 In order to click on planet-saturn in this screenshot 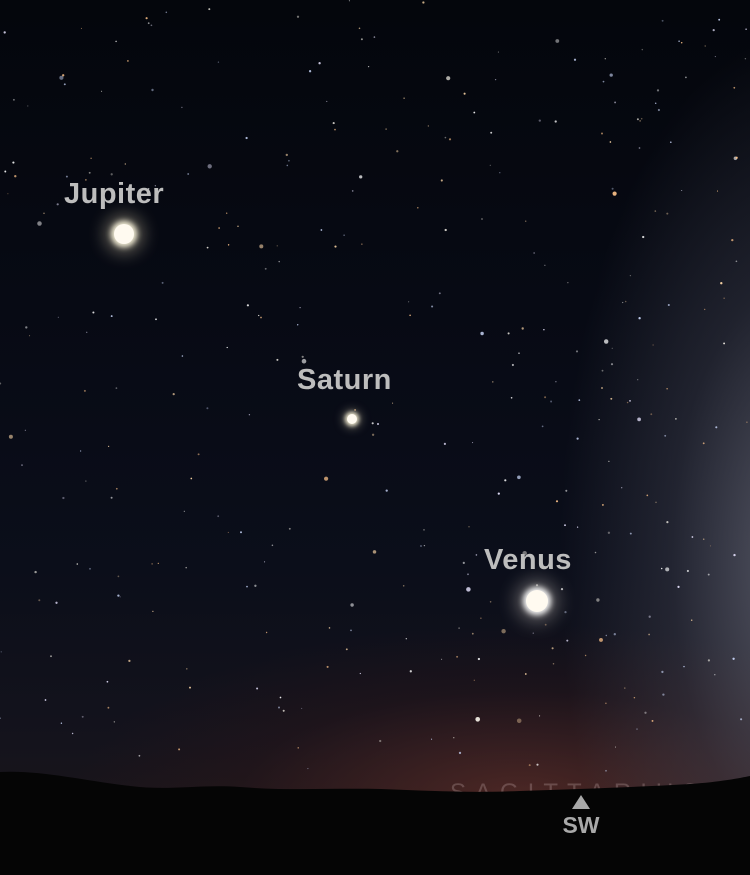, I will do `click(352, 419)`.